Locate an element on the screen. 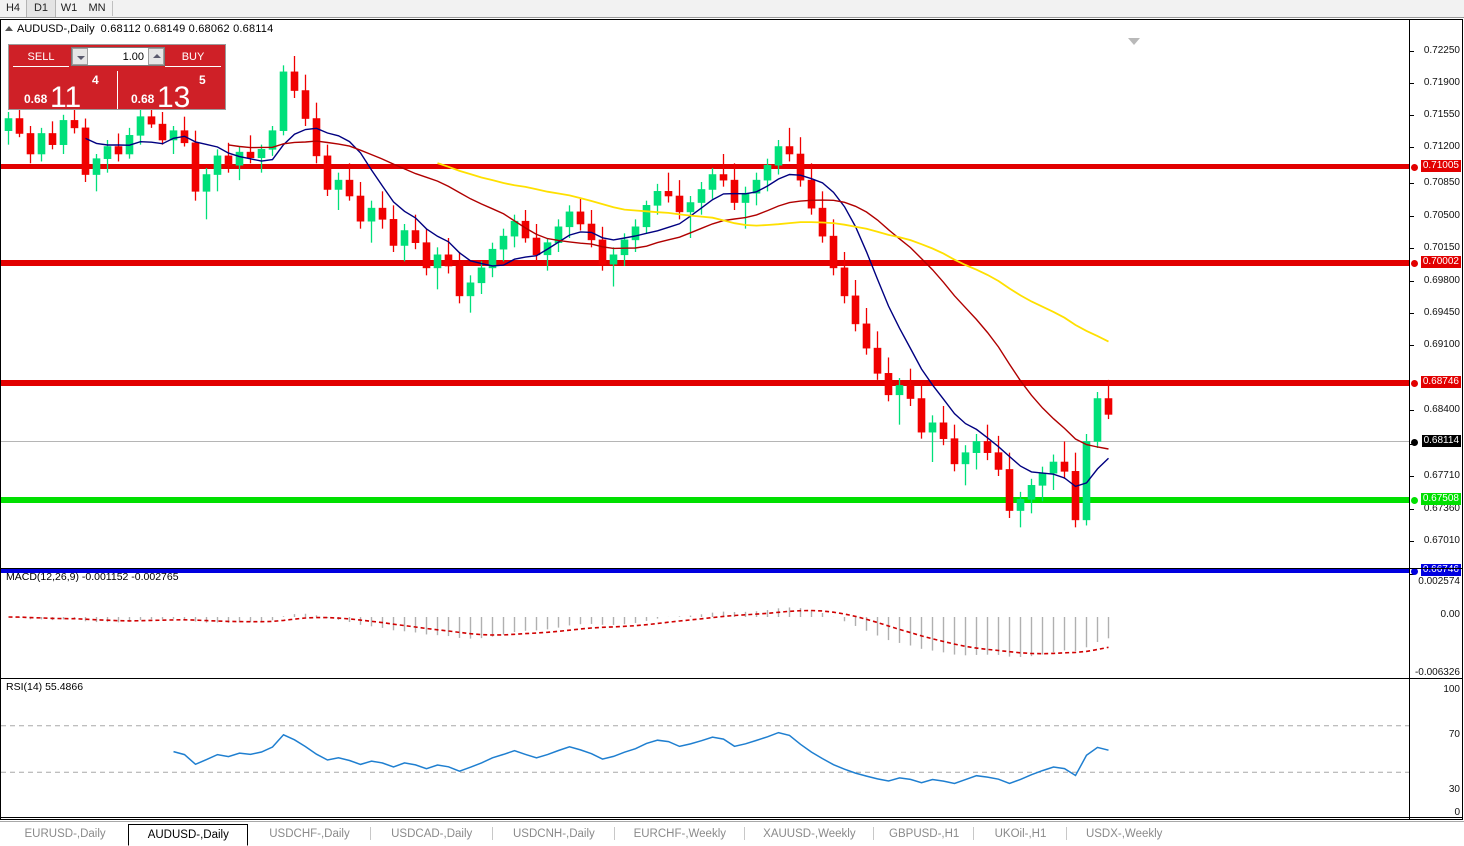  macd-axis-zero: 0.00 is located at coordinates (1450, 614).